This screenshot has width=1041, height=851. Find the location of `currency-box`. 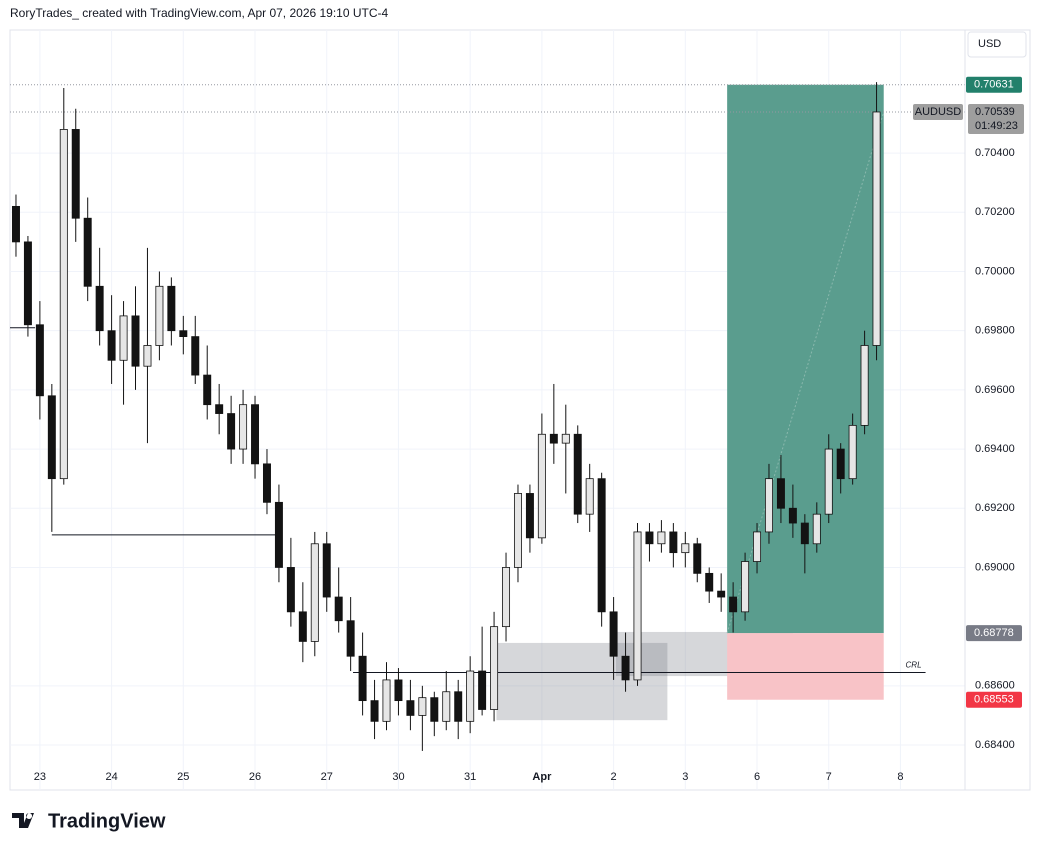

currency-box is located at coordinates (997, 44).